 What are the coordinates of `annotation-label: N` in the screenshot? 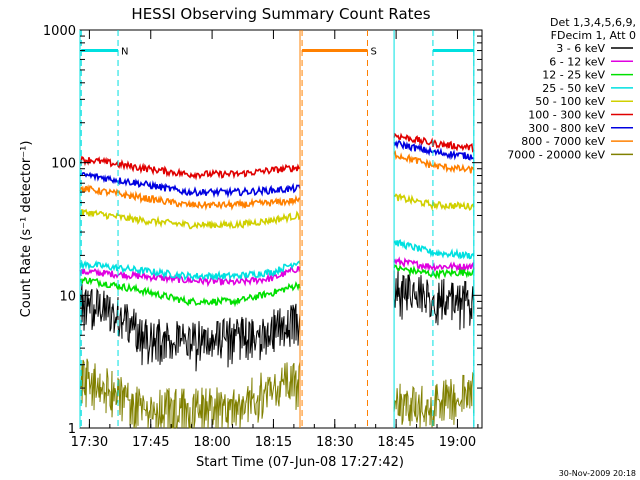 It's located at (124, 52).